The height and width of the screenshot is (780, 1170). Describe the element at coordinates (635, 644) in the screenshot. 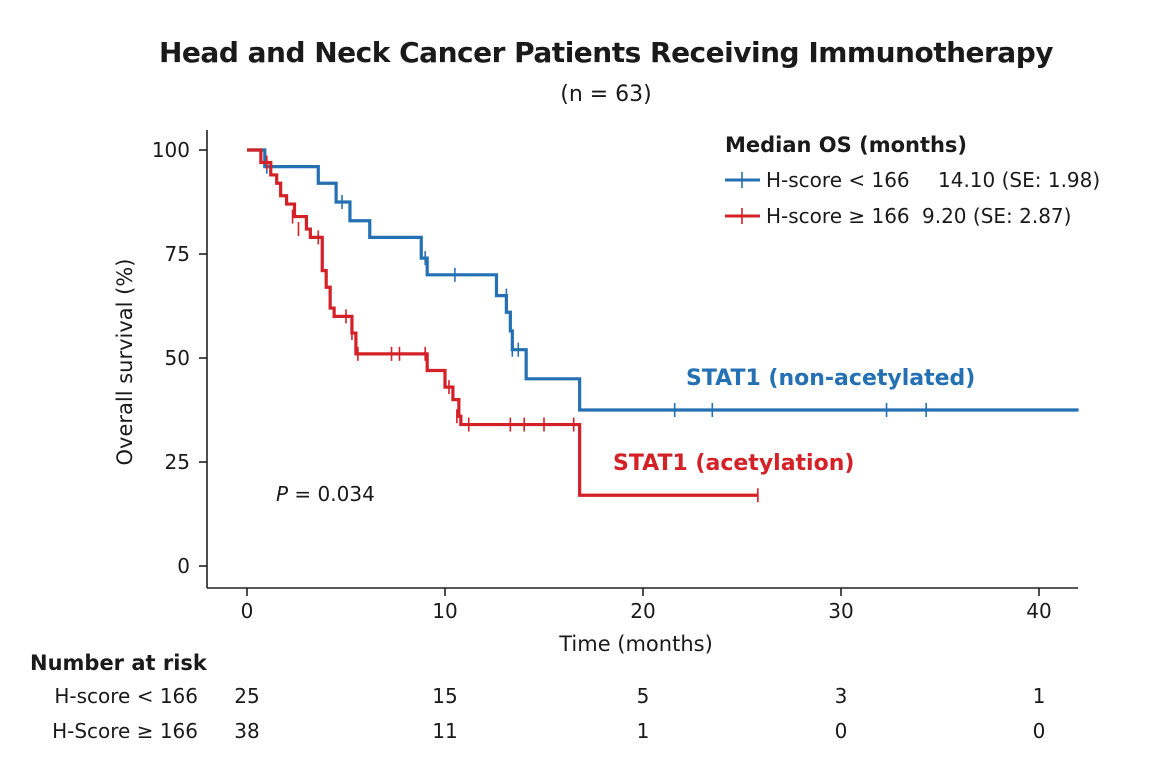

I see `x-axis-title: Time (months)` at that location.